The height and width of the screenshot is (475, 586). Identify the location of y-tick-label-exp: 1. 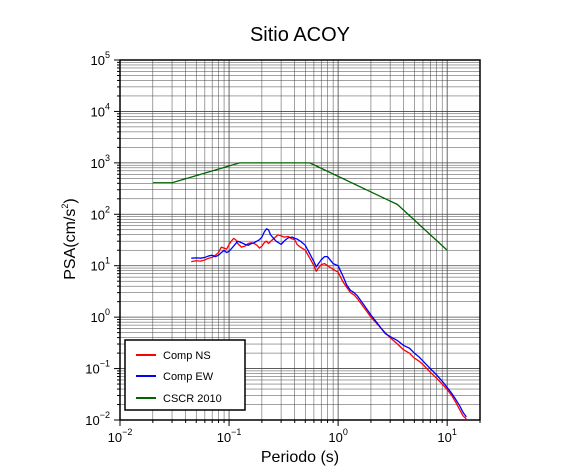
(107, 261).